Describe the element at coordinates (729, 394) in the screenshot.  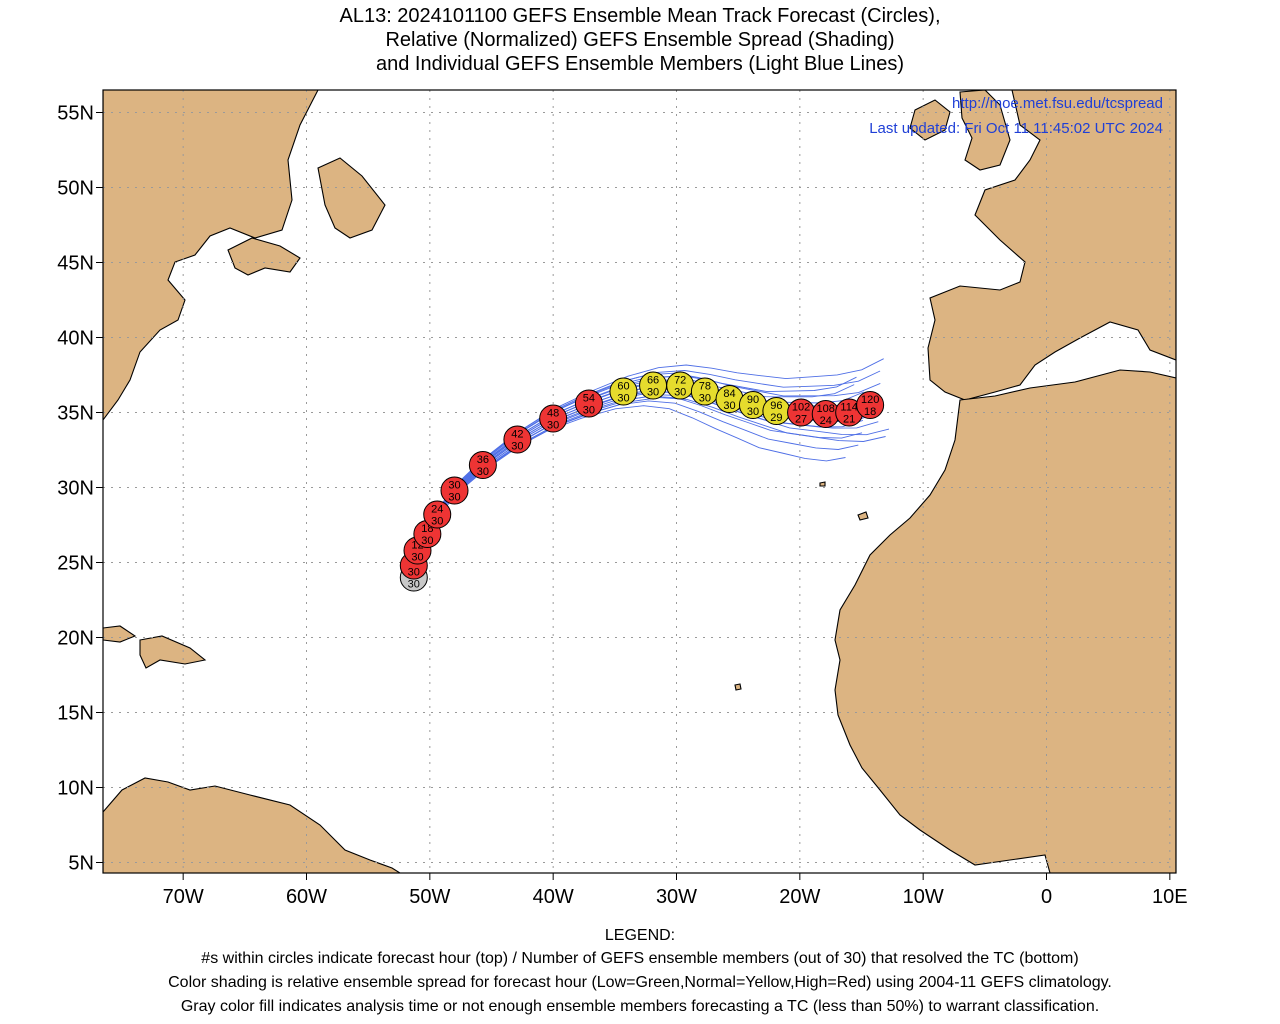
I see `forecast-hour-label: 84` at that location.